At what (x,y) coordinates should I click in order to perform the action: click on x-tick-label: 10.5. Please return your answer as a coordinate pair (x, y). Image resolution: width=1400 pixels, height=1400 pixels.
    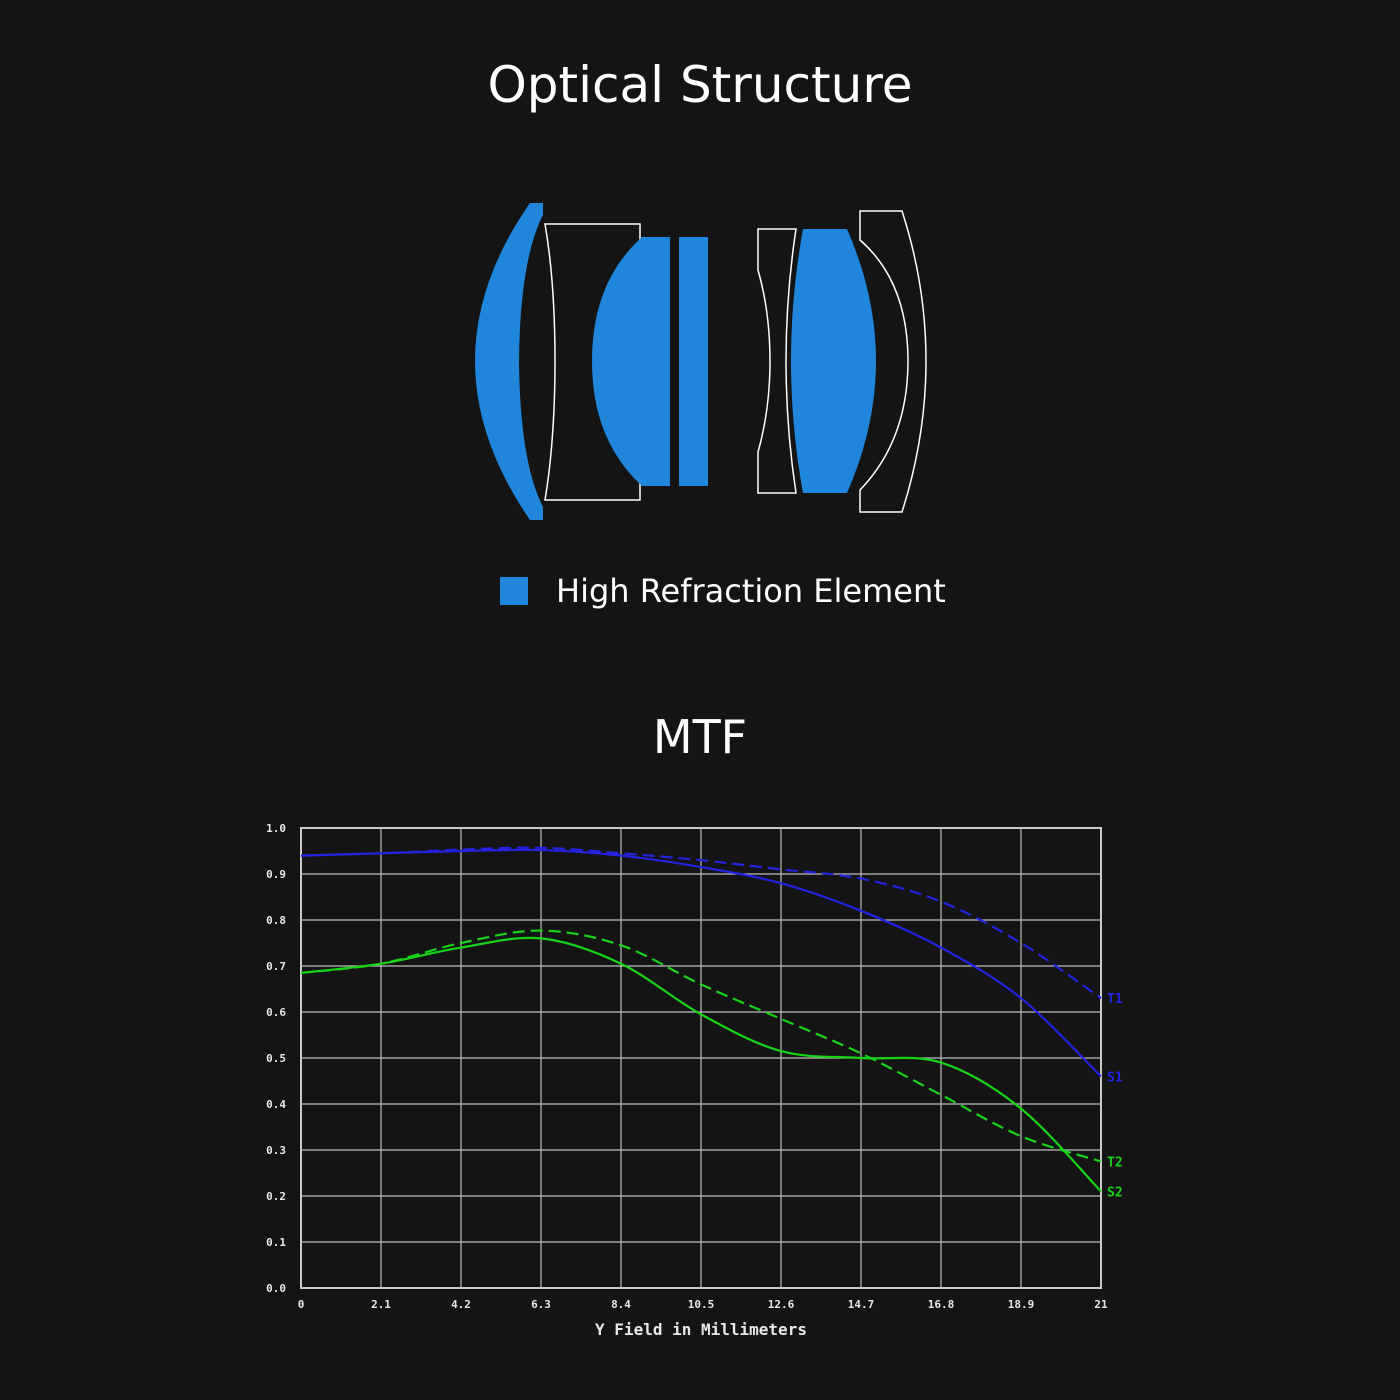
    Looking at the image, I should click on (701, 1304).